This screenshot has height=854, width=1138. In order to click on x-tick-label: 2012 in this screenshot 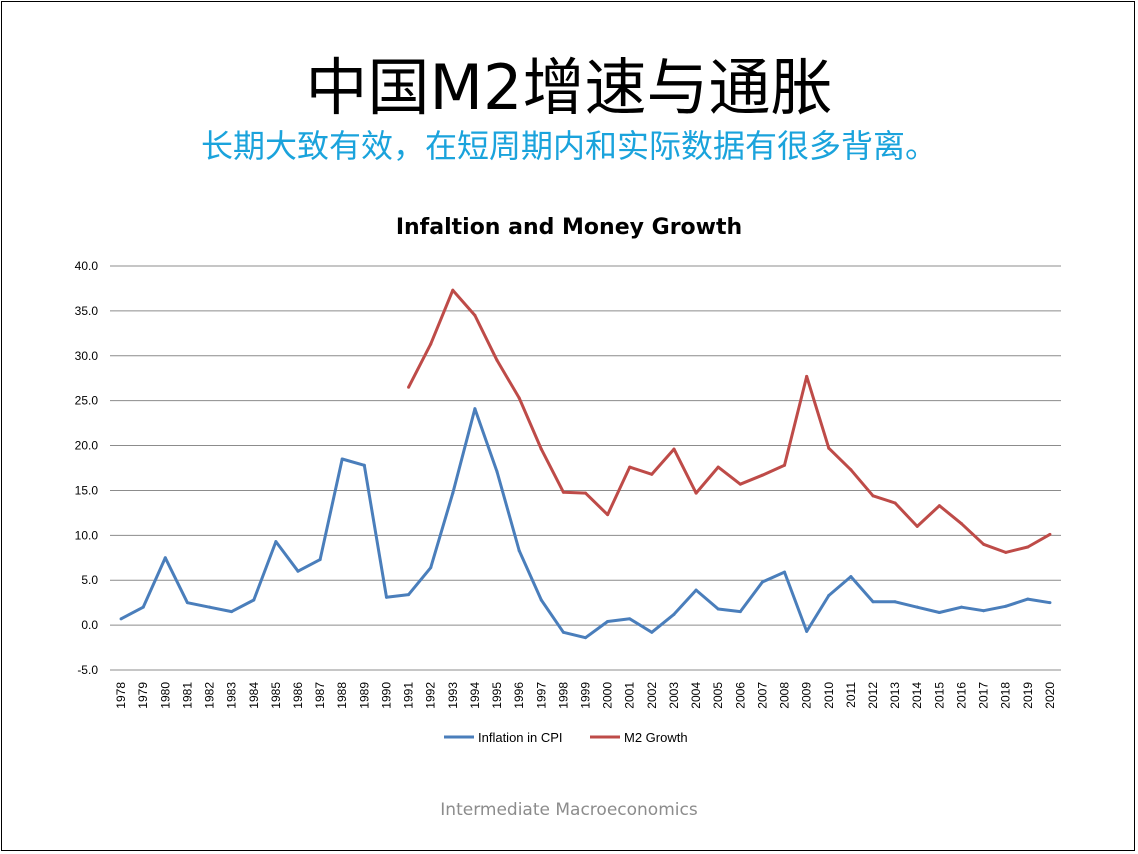, I will do `click(873, 695)`.